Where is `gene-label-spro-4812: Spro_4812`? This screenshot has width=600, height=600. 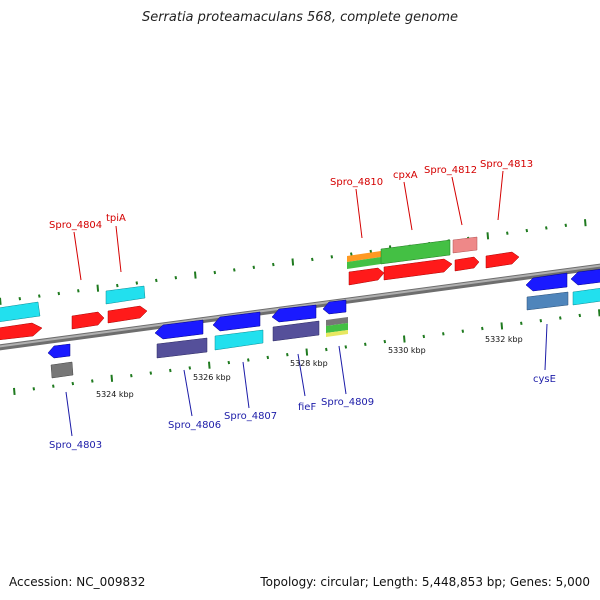
gene-label-spro-4812: Spro_4812 is located at coordinates (450, 170).